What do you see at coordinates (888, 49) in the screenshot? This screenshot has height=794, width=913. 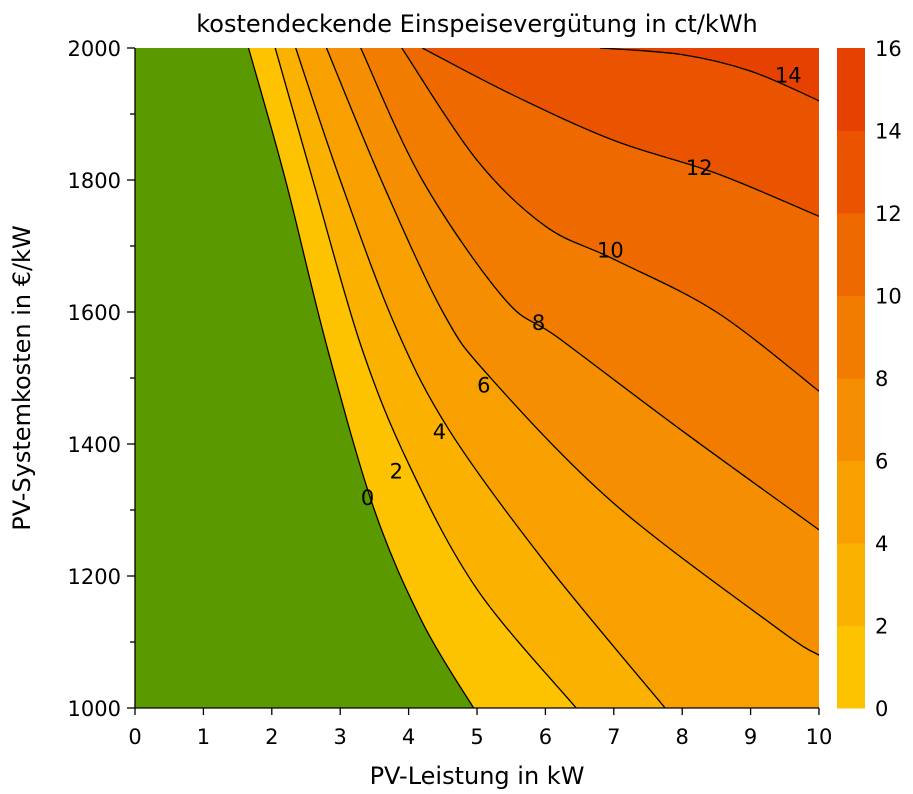 I see `colorbar-tick-label: 16` at bounding box center [888, 49].